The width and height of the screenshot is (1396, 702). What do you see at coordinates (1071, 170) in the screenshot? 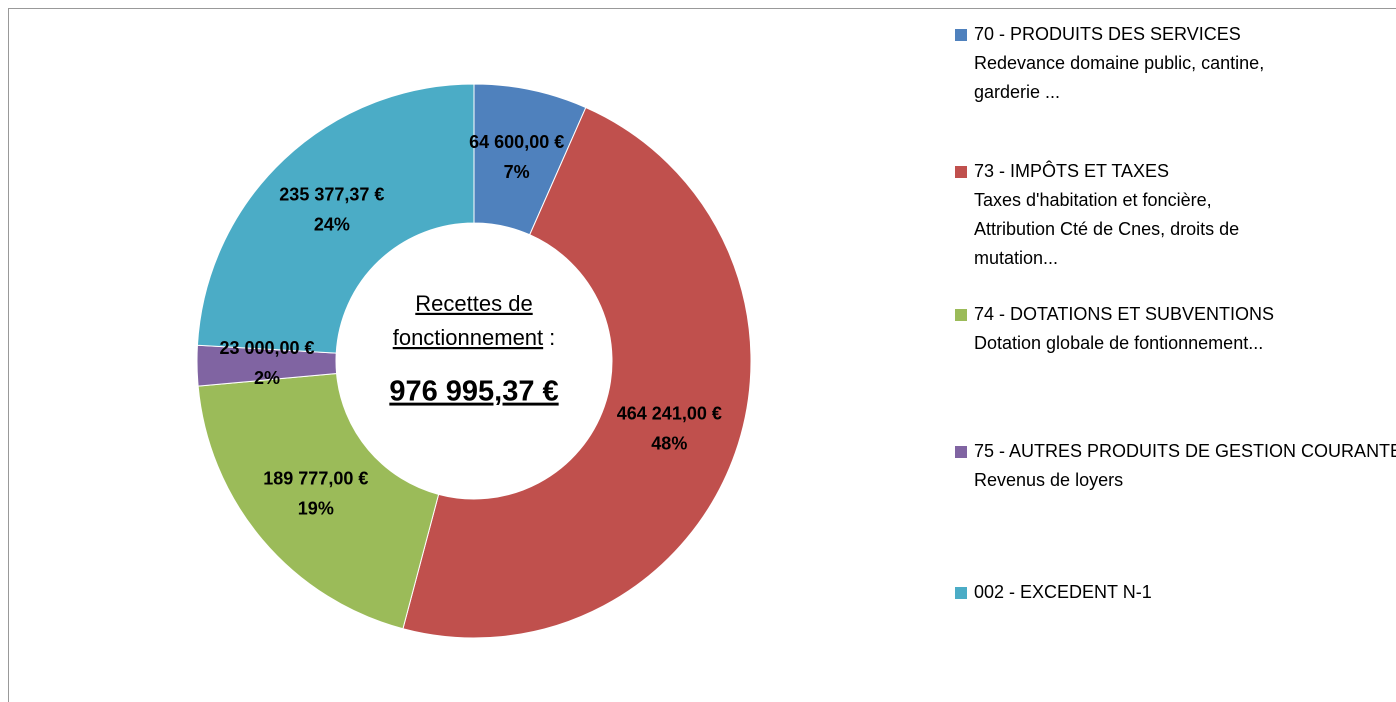
I see `legend-label: 73 - IMPÔTS ET TAXES` at bounding box center [1071, 170].